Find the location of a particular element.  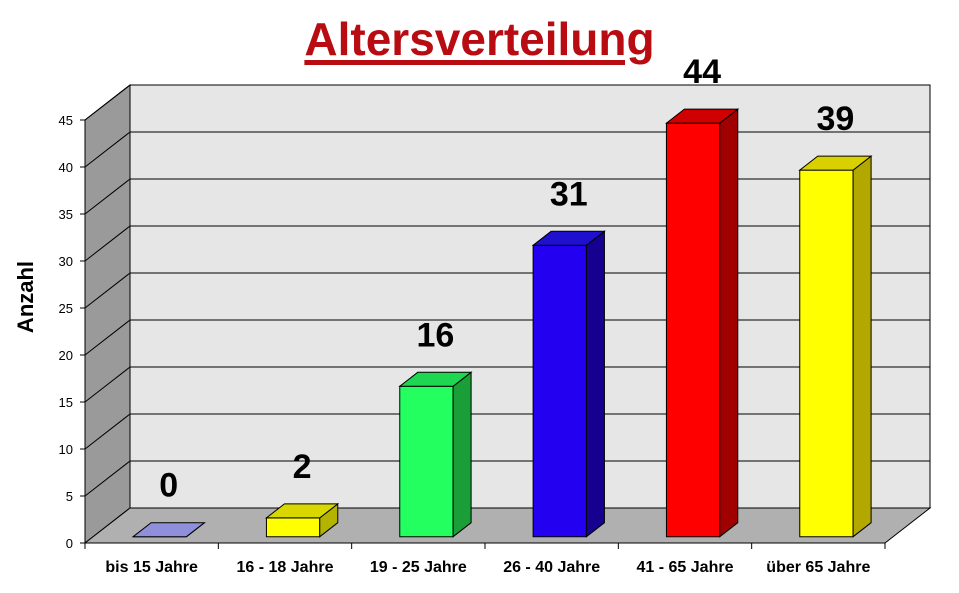

data-label: 44 is located at coordinates (702, 72).